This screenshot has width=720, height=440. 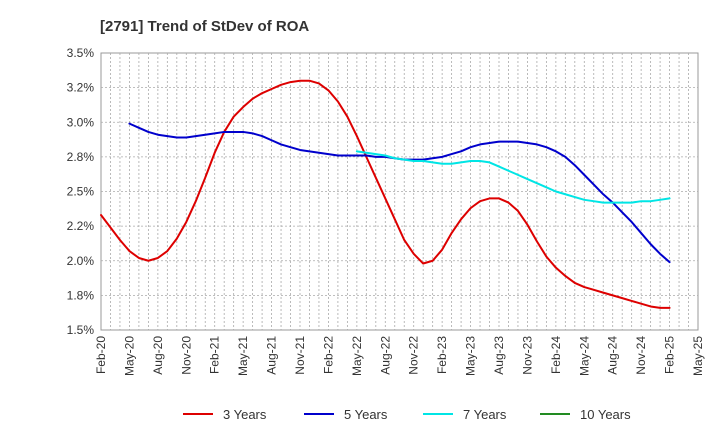 I want to click on legend-item: 5 Years, so click(x=346, y=414).